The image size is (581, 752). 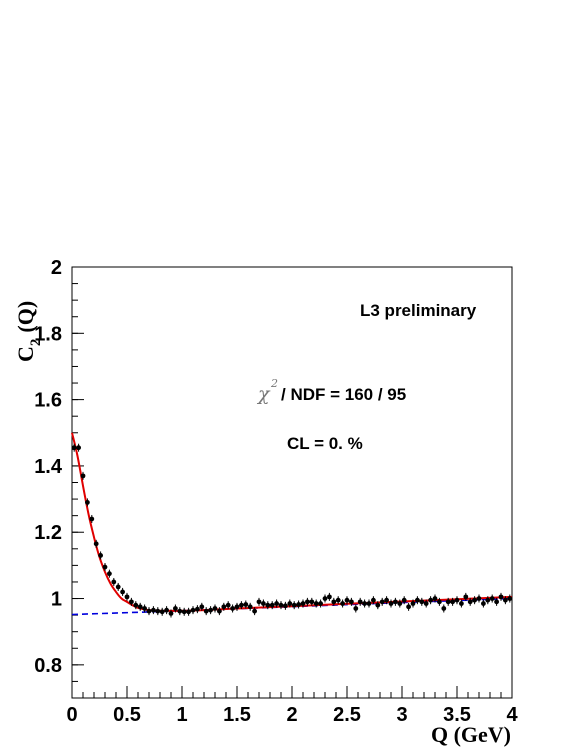 What do you see at coordinates (25, 317) in the screenshot?
I see `y-axis-title-rest: (Q)` at bounding box center [25, 317].